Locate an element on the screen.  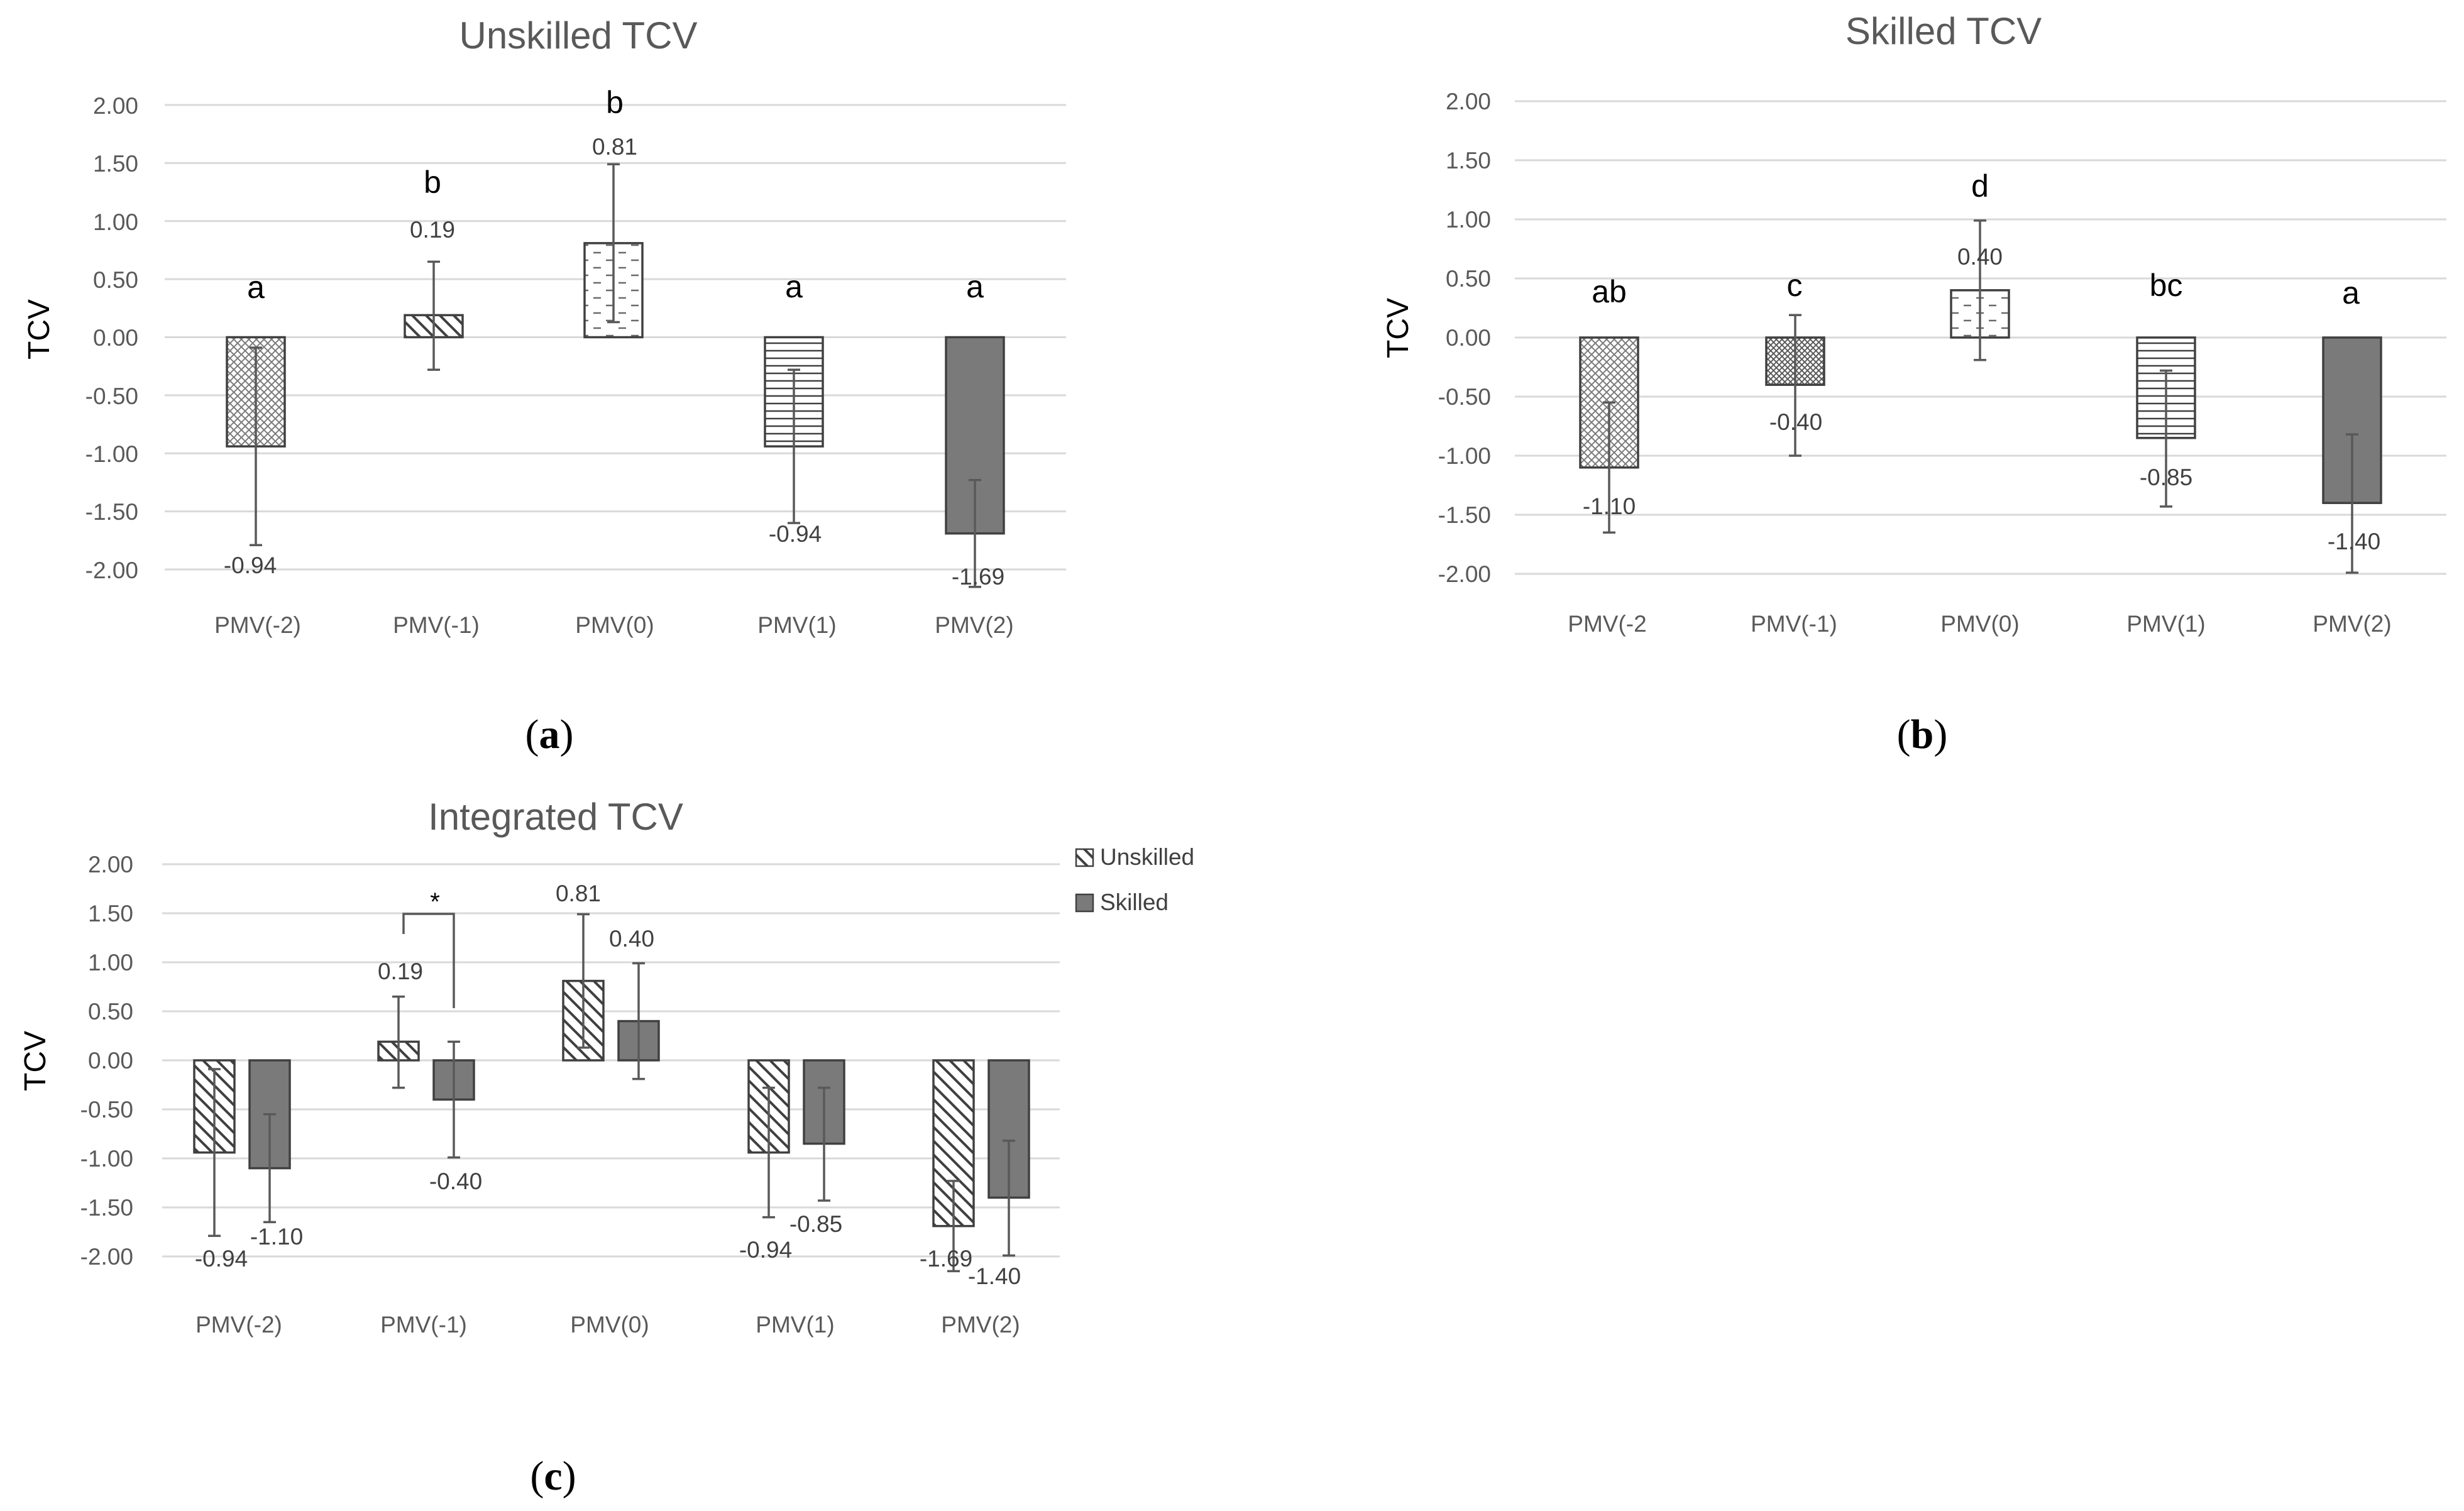
x-axis-categories: PMV(-2) PMV(-1) PMV(0) PMV(1) PMV(2) is located at coordinates (614, 625).